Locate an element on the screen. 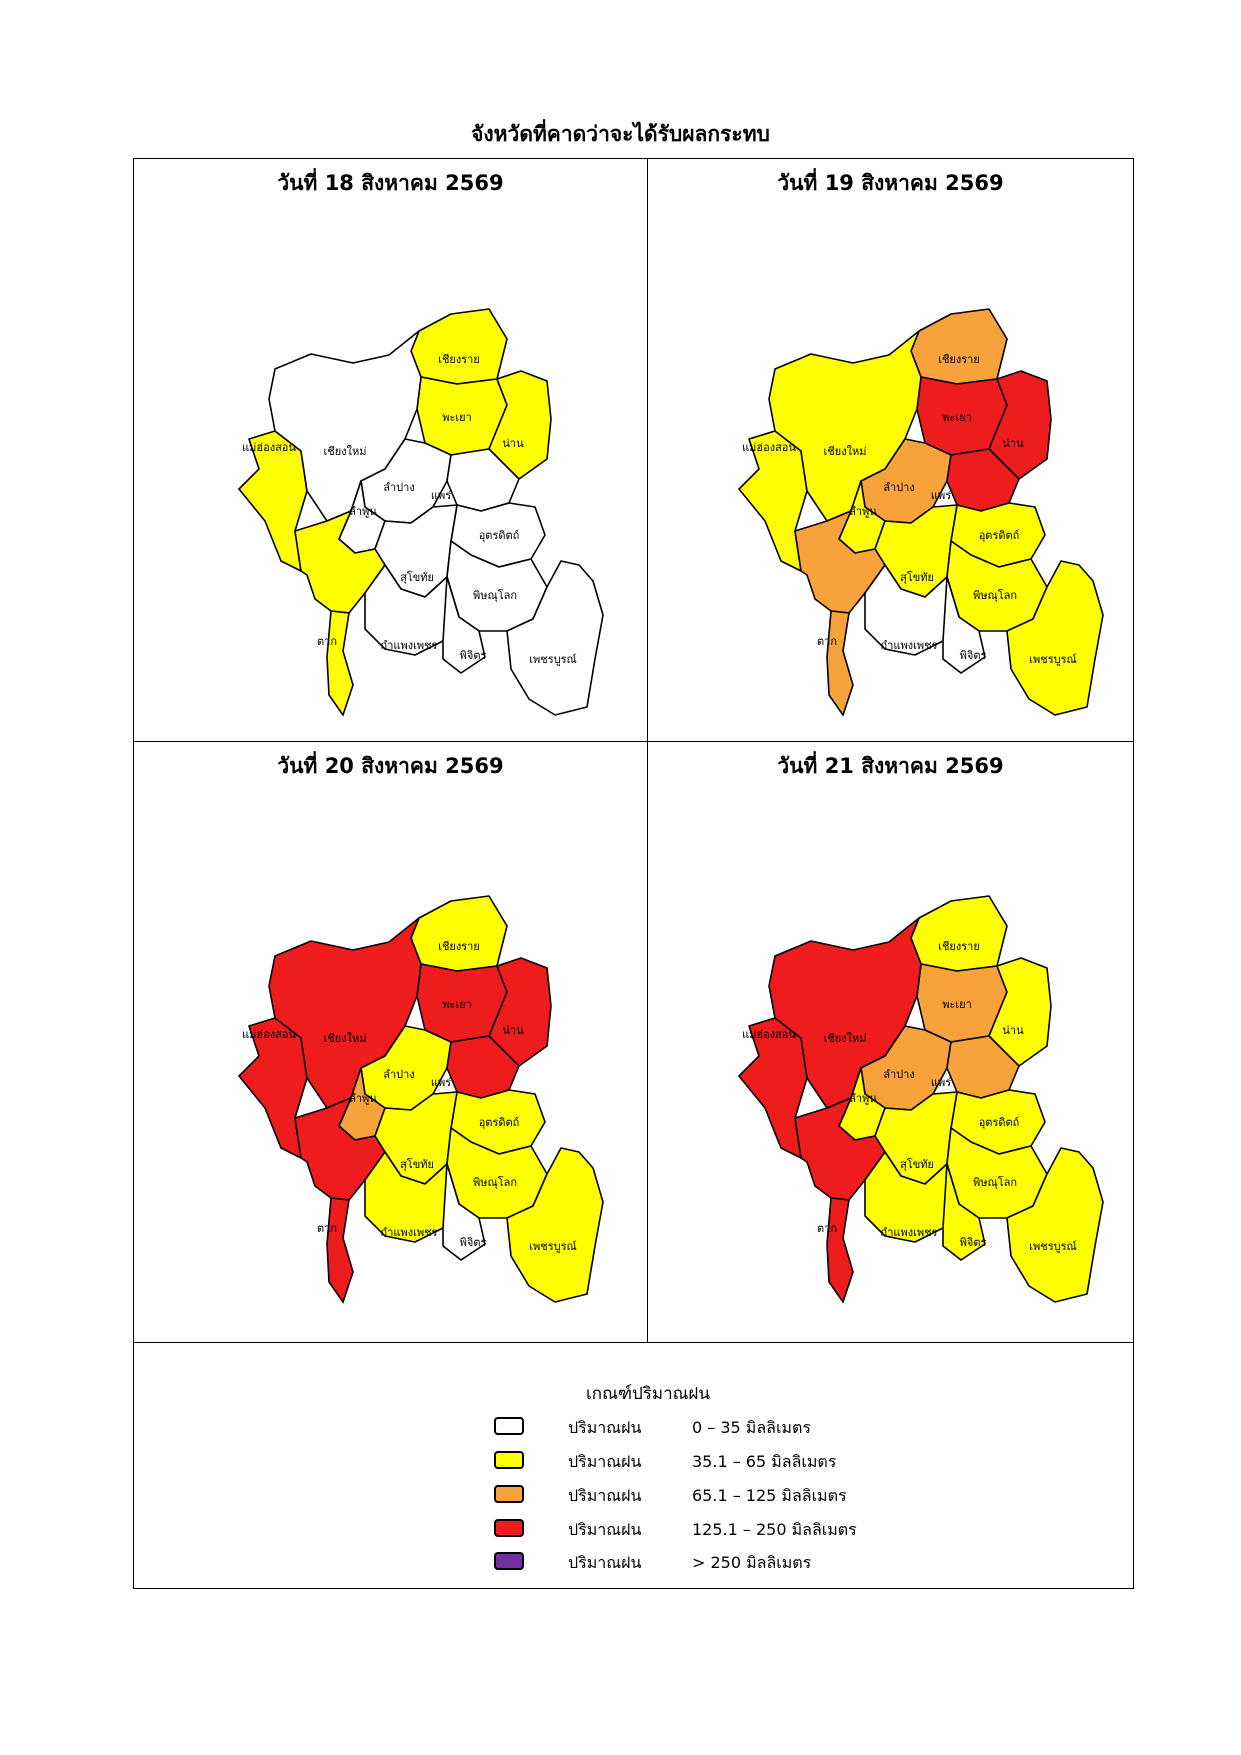 The width and height of the screenshot is (1241, 1755). panel-divider-vertical is located at coordinates (647, 750).